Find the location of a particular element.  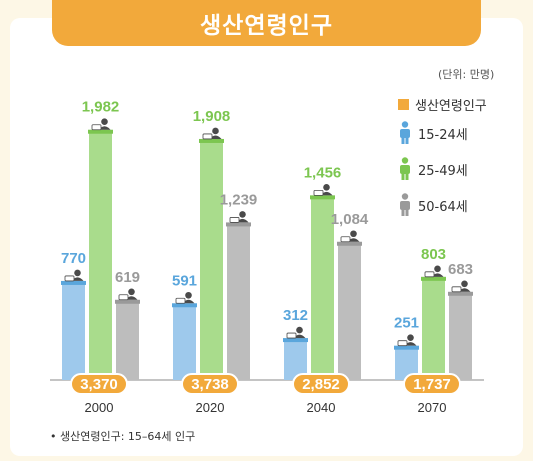

data-label-25-49: 1,982 is located at coordinates (101, 107).